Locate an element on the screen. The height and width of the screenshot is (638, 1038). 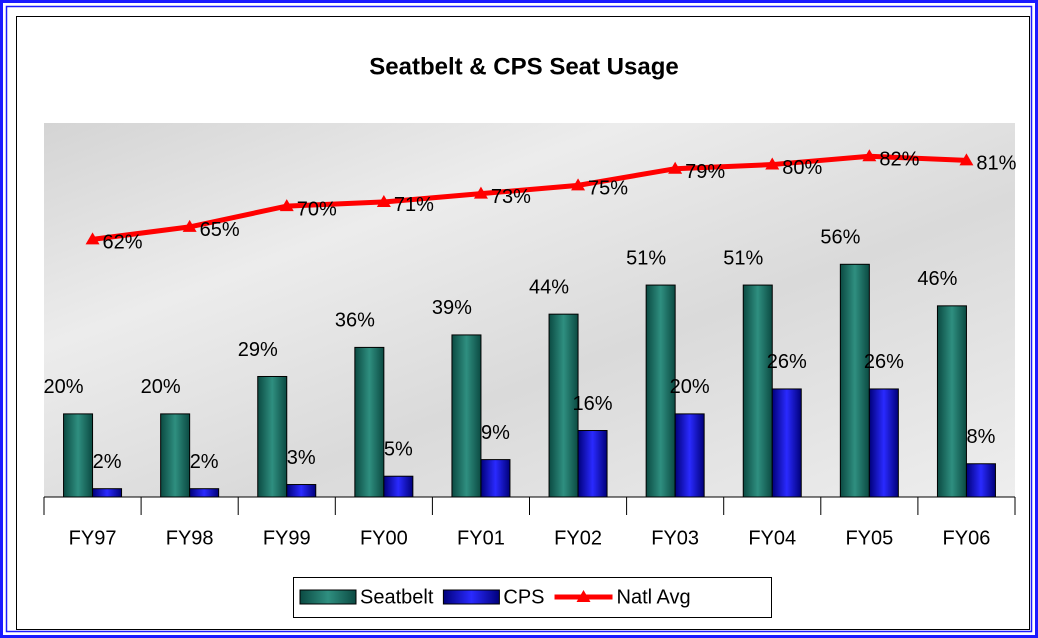
chart-title: Seatbelt & CPS Seat Usage is located at coordinates (523, 66).